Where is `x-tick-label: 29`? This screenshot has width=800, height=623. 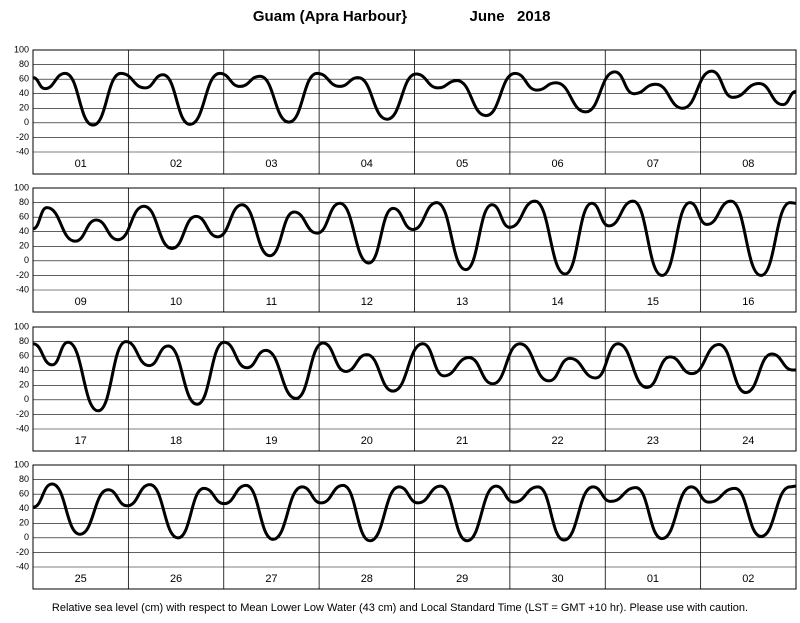
x-tick-label: 29 is located at coordinates (462, 579).